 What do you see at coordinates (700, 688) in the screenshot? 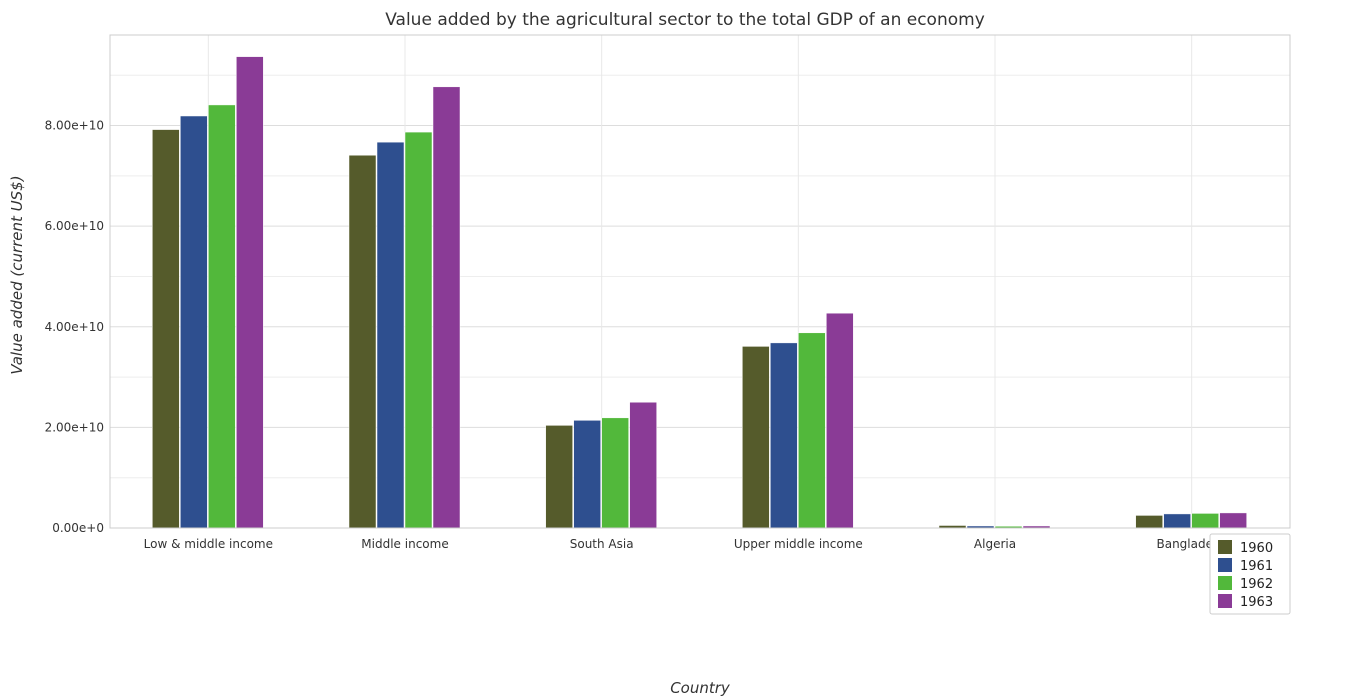
I see `x-axis-label: Country` at bounding box center [700, 688].